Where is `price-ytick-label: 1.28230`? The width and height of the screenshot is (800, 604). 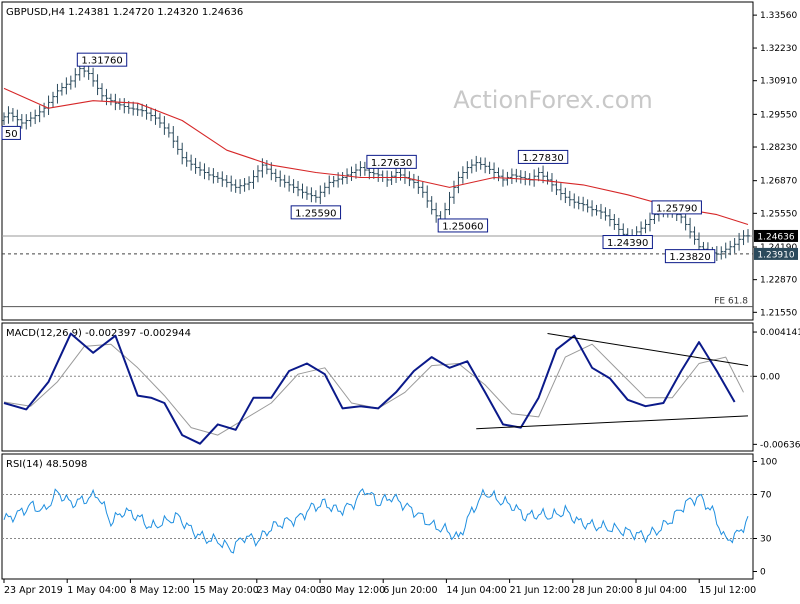 price-ytick-label: 1.28230 is located at coordinates (778, 148).